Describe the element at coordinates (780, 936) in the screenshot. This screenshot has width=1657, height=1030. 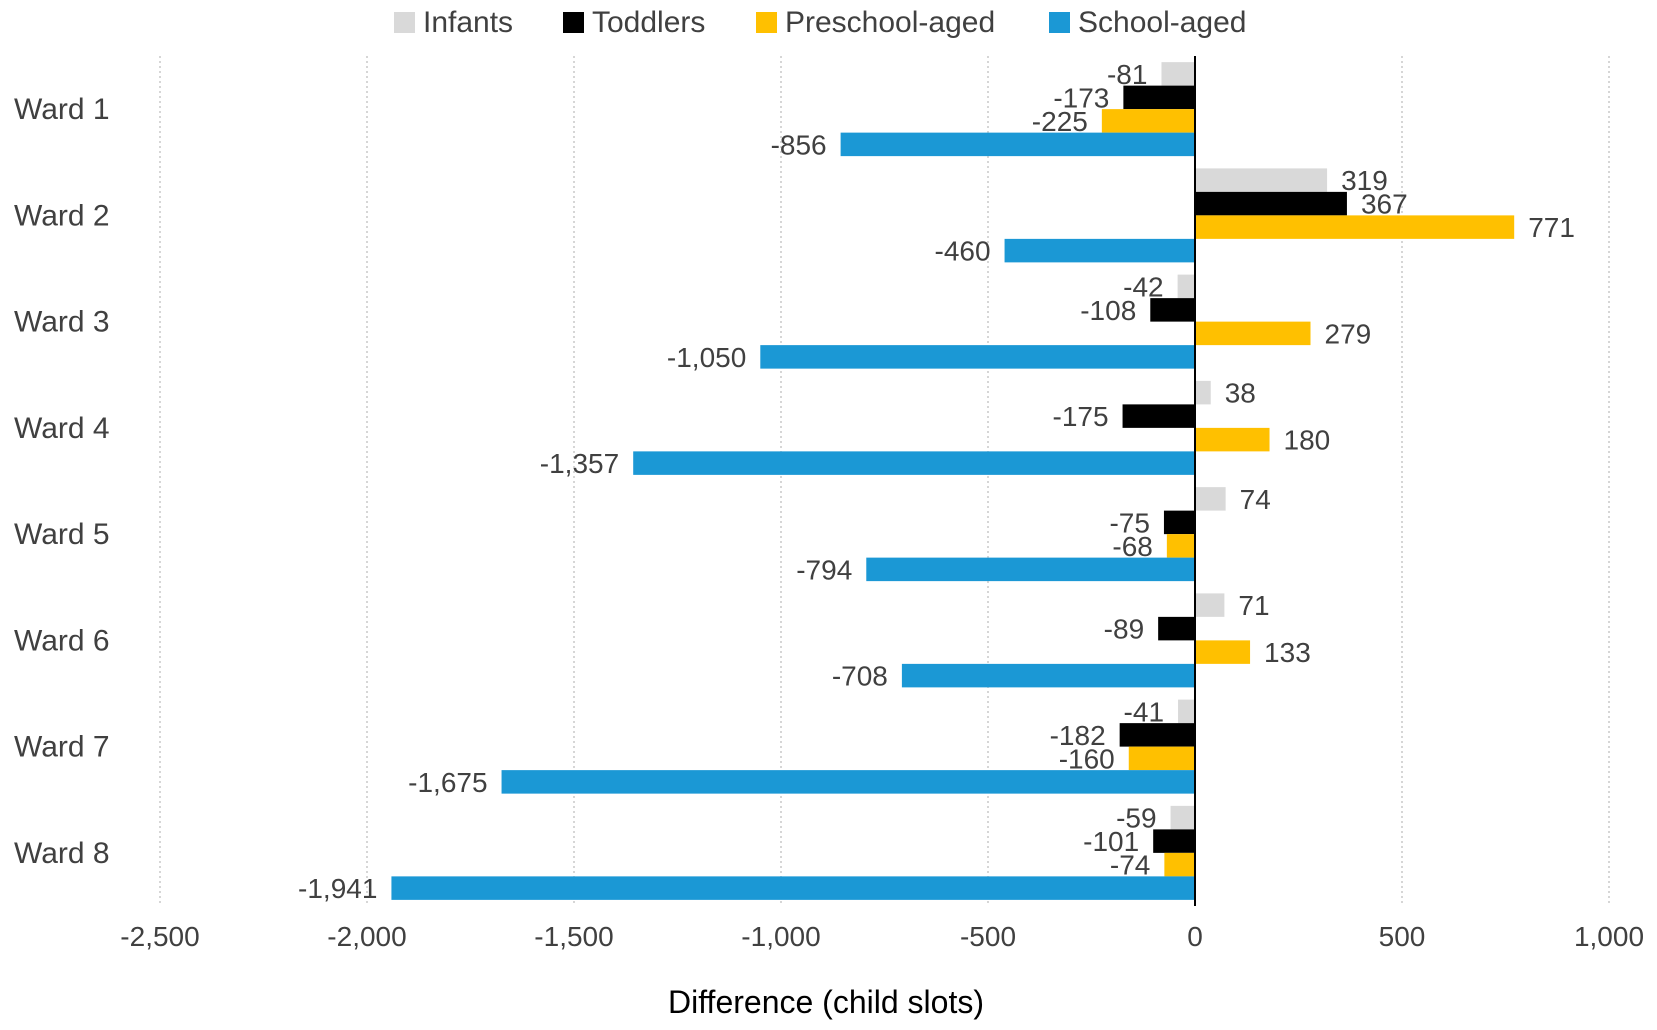
I see `x-tick-label: -1,000` at that location.